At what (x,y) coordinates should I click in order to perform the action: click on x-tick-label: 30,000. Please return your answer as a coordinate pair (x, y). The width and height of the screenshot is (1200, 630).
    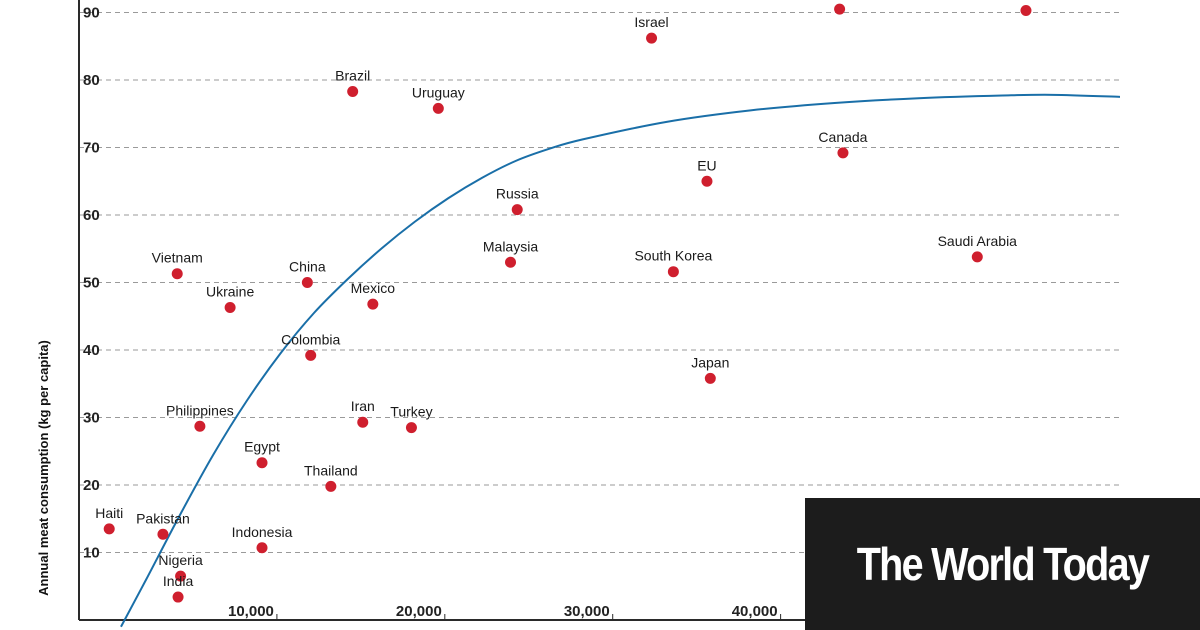
    Looking at the image, I should click on (587, 611).